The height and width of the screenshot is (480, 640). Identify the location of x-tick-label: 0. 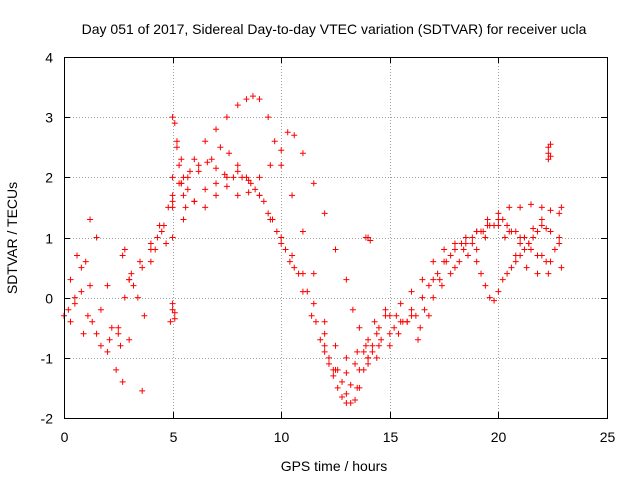
(65, 437).